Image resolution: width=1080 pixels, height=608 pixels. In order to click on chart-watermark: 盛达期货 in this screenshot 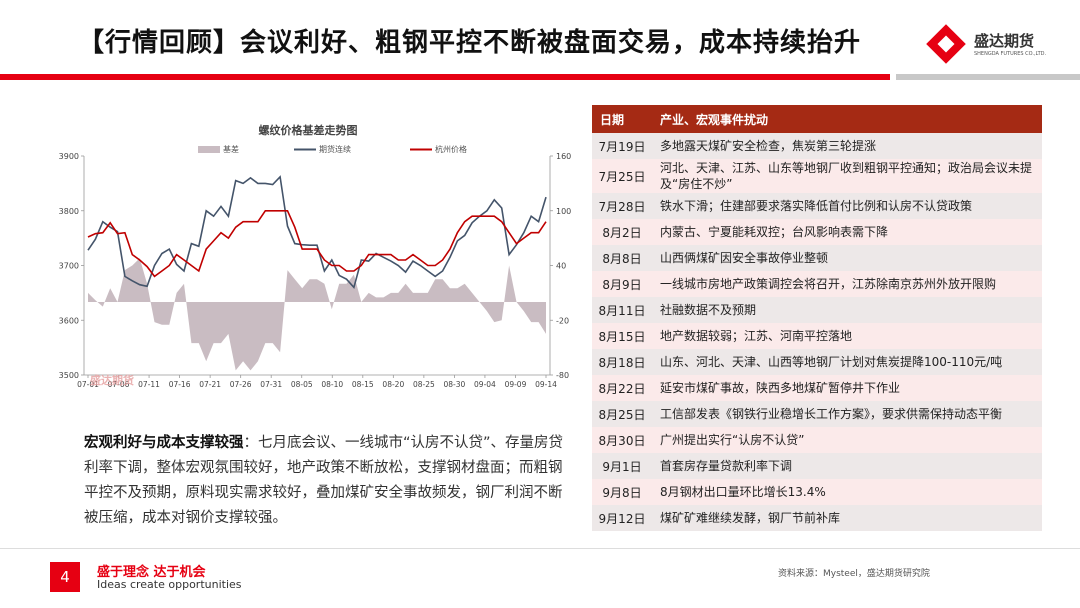, I will do `click(112, 380)`.